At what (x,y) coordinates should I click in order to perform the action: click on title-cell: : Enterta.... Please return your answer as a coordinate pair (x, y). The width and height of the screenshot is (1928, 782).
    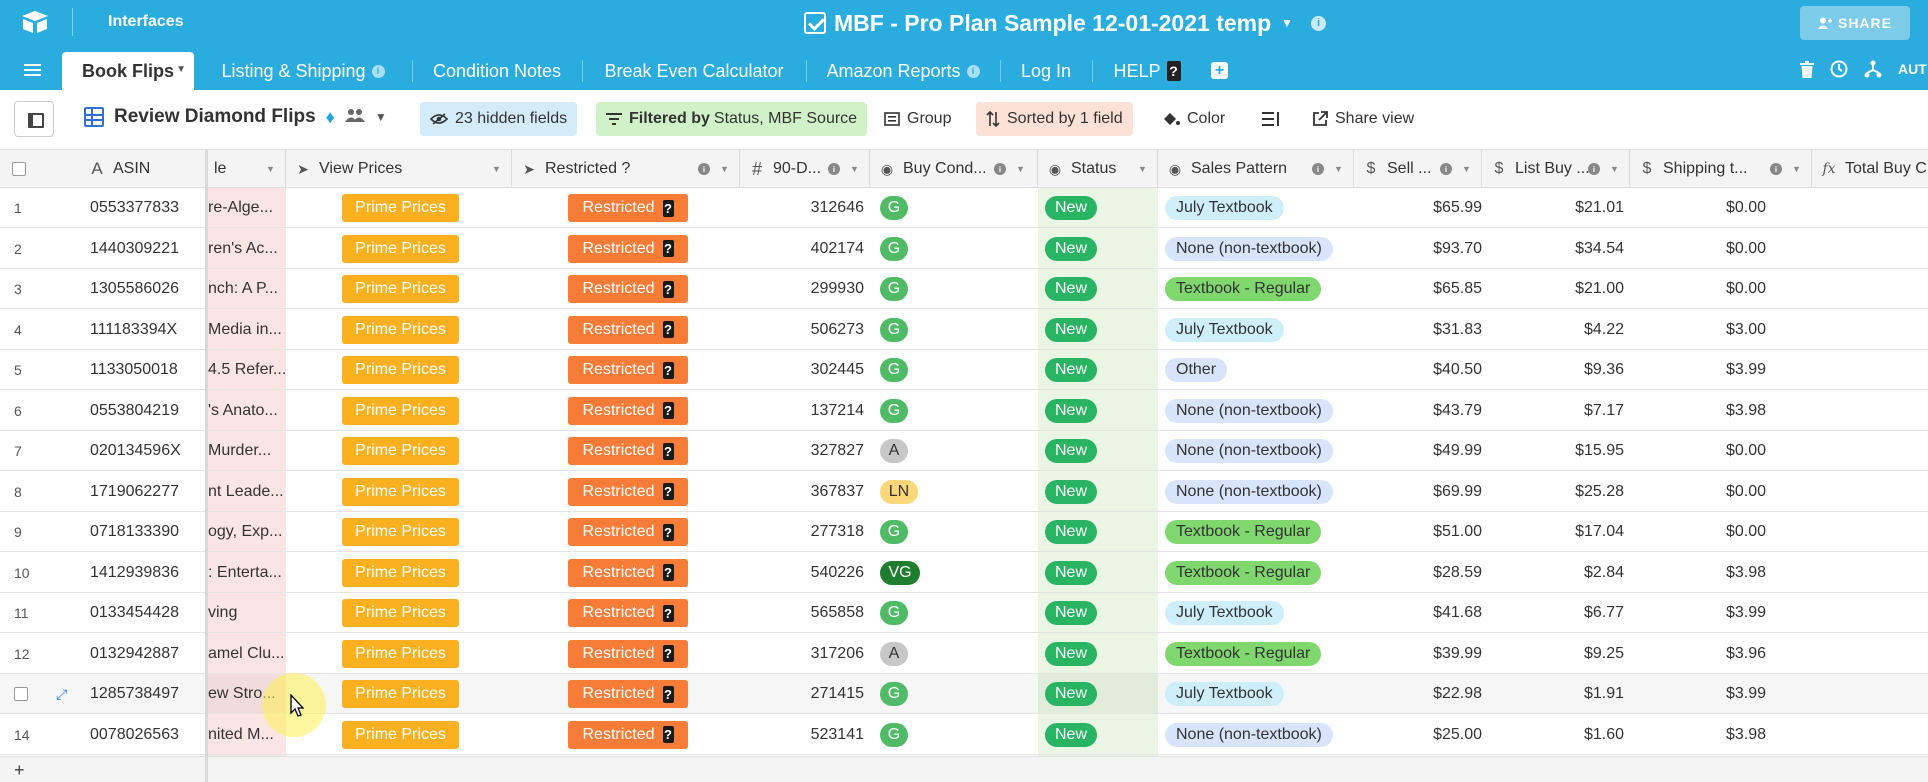
    Looking at the image, I should click on (245, 572).